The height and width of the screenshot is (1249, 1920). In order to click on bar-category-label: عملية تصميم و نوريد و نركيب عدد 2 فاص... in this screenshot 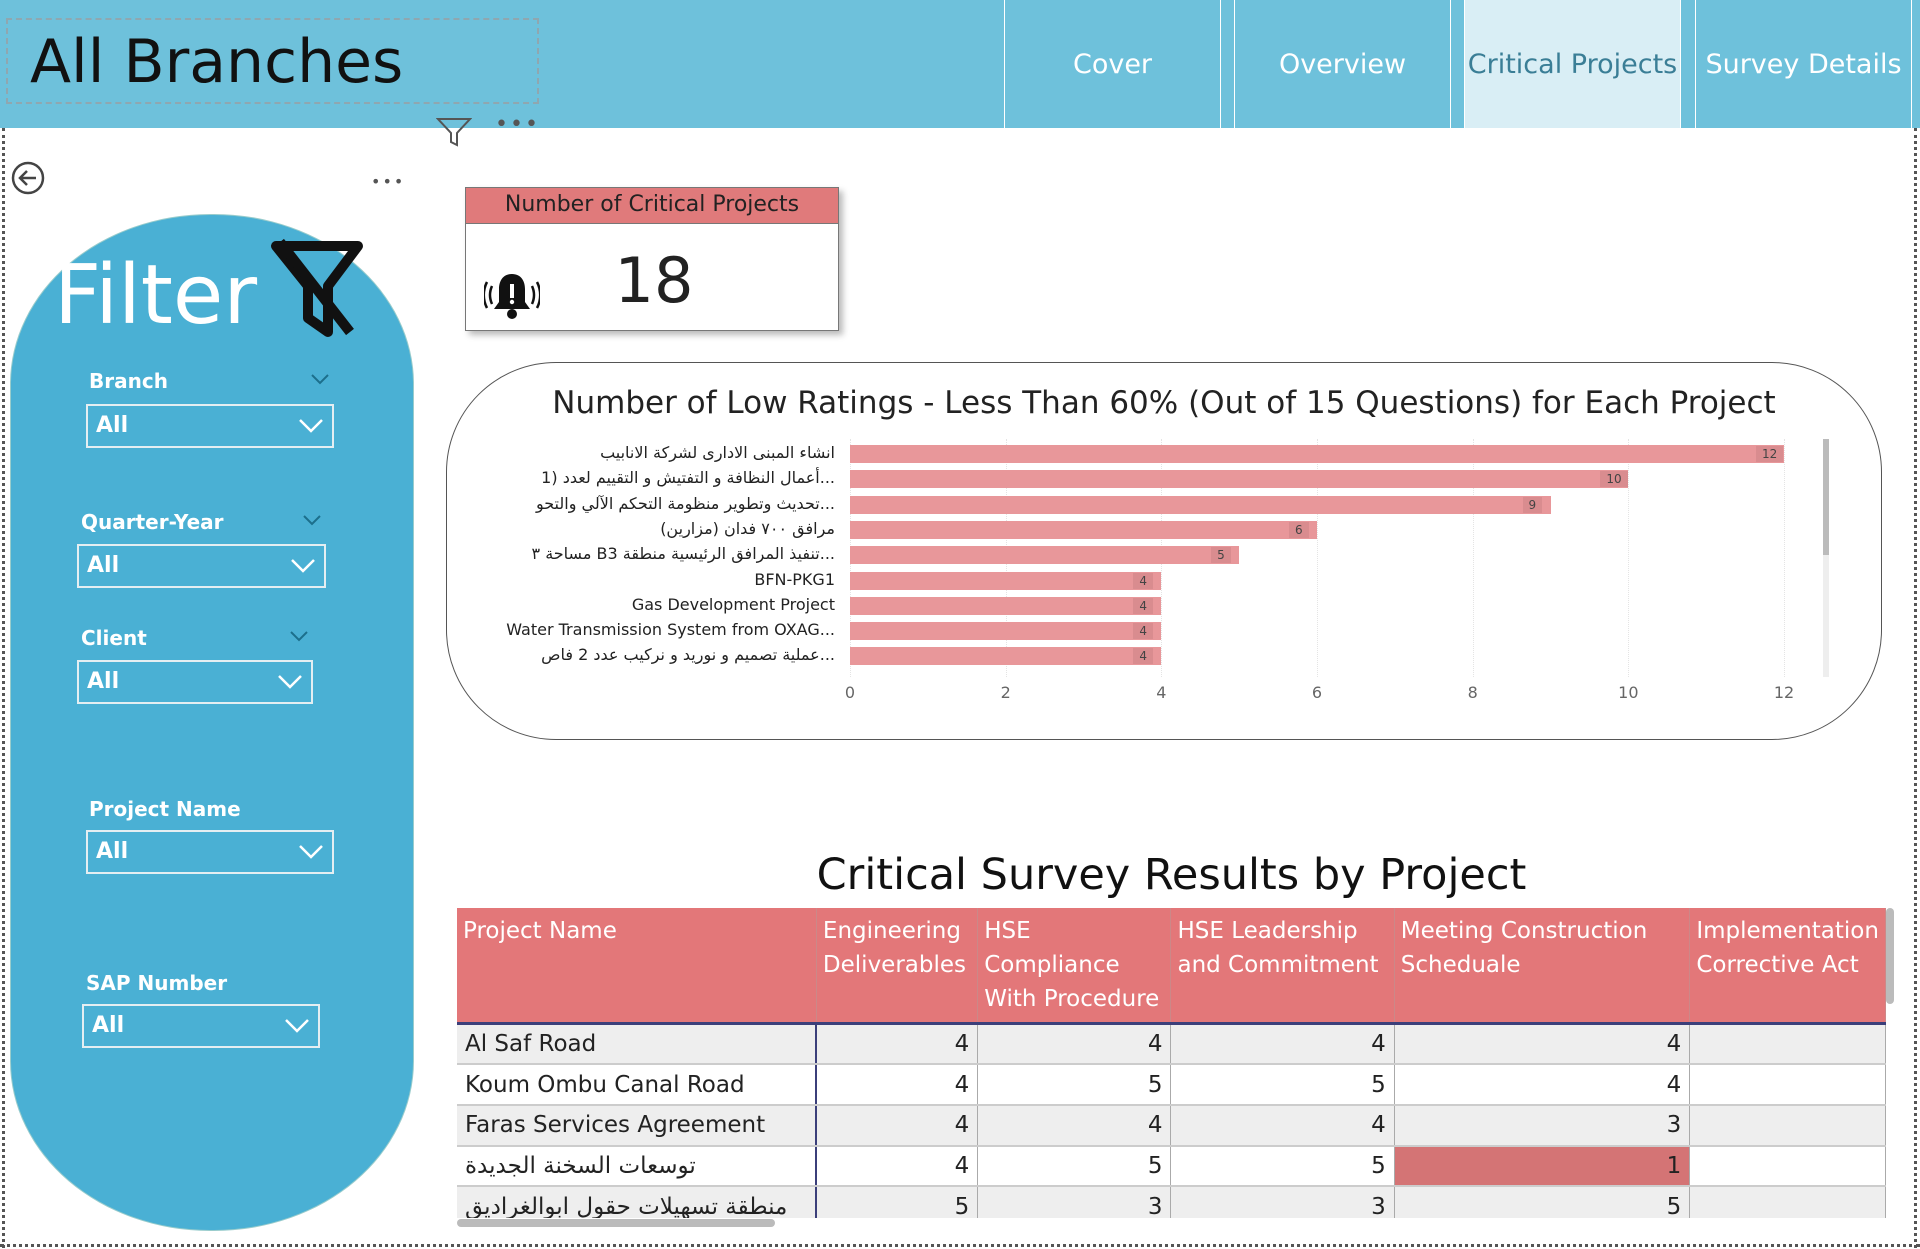, I will do `click(688, 655)`.